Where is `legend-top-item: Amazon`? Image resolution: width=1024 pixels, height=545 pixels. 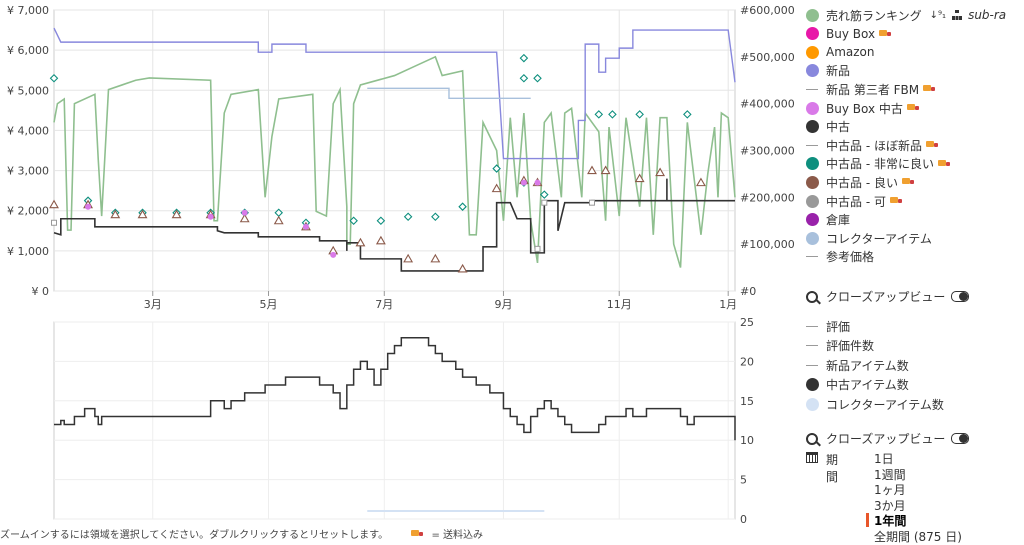 legend-top-item: Amazon is located at coordinates (840, 52).